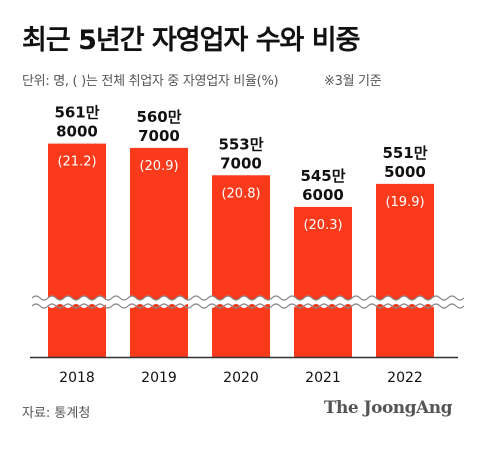 The width and height of the screenshot is (480, 452). What do you see at coordinates (76, 113) in the screenshot?
I see `bar-value-label: 561만` at bounding box center [76, 113].